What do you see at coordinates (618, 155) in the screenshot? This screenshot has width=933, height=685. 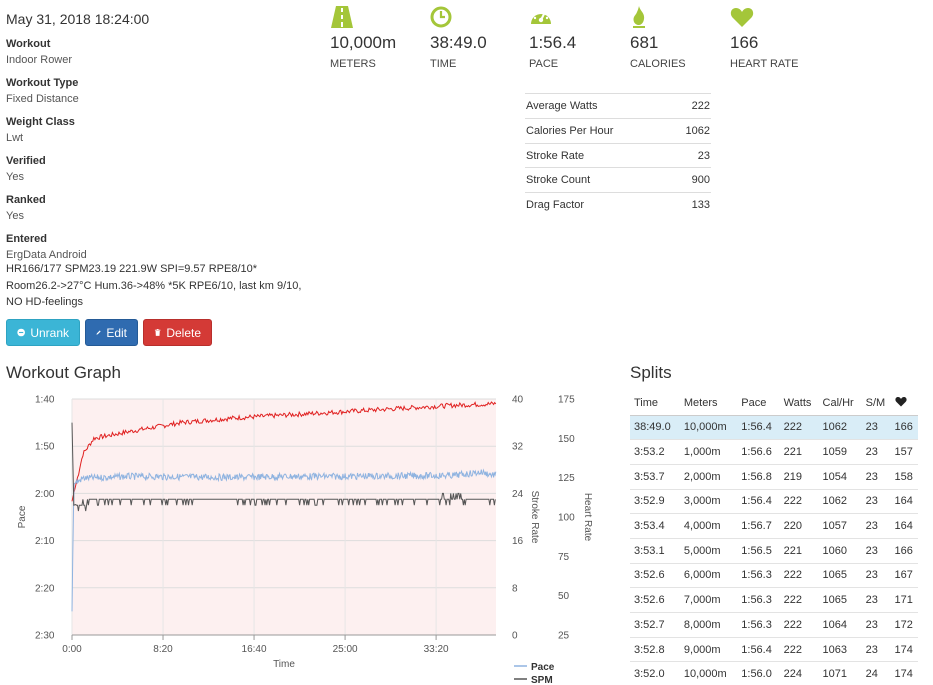 I see `metric-row: Stroke Rate 23` at bounding box center [618, 155].